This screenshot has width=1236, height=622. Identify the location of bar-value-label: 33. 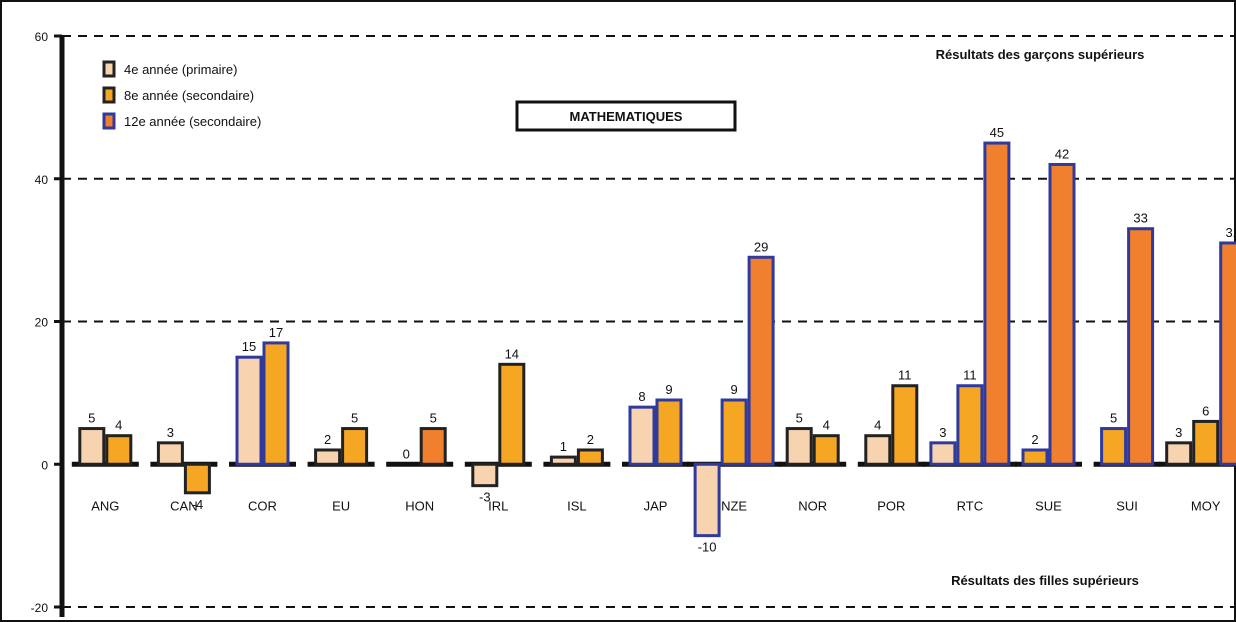
(1140, 218).